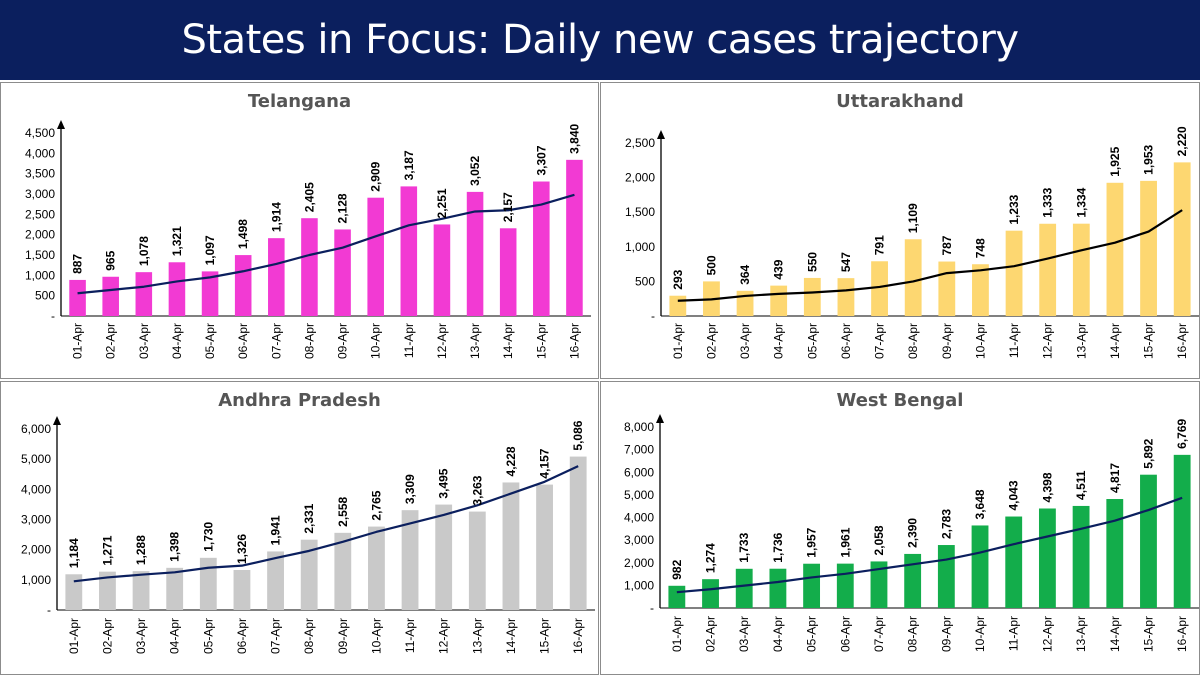 This screenshot has height=676, width=1200. I want to click on data-label: 2,390, so click(913, 533).